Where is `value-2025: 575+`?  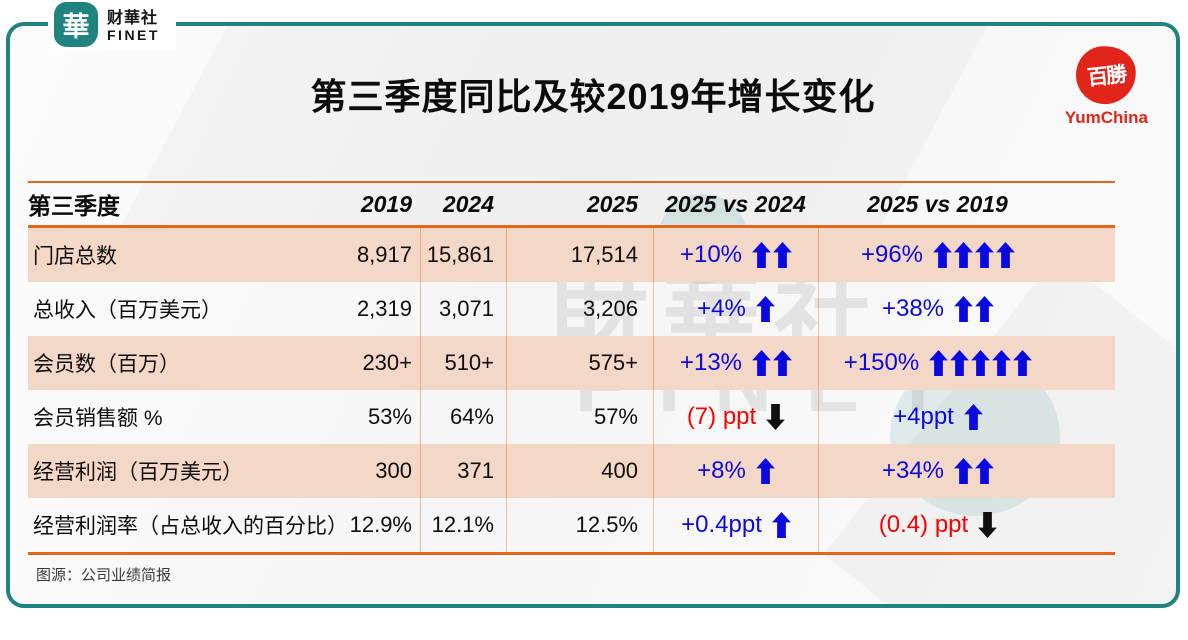
value-2025: 575+ is located at coordinates (579, 363).